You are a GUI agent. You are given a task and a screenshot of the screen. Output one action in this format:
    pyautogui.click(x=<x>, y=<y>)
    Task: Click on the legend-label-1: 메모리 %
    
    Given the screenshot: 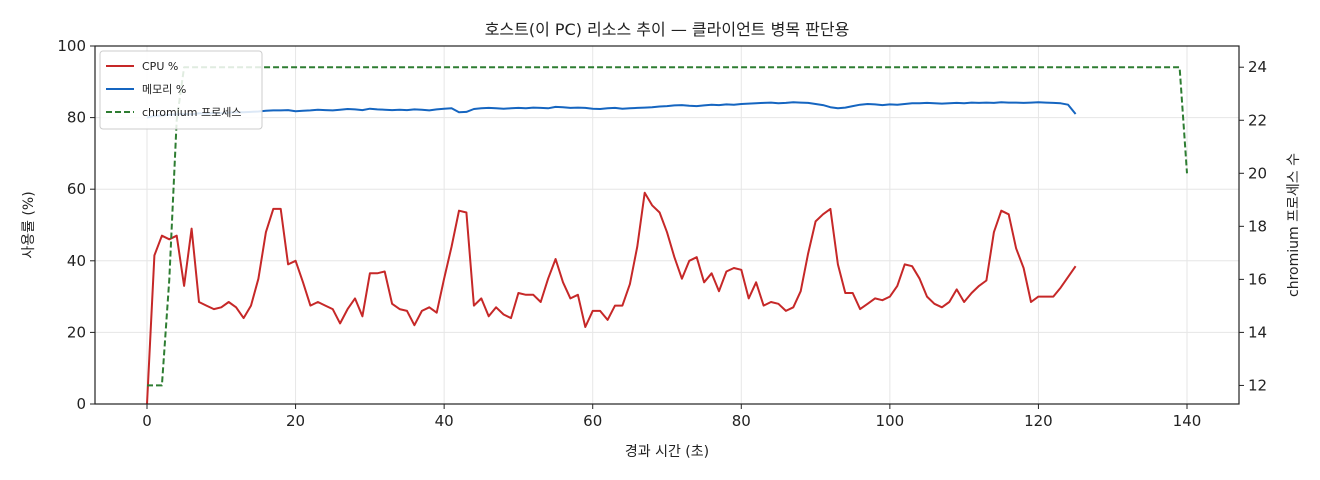 What is the action you would take?
    pyautogui.click(x=164, y=89)
    